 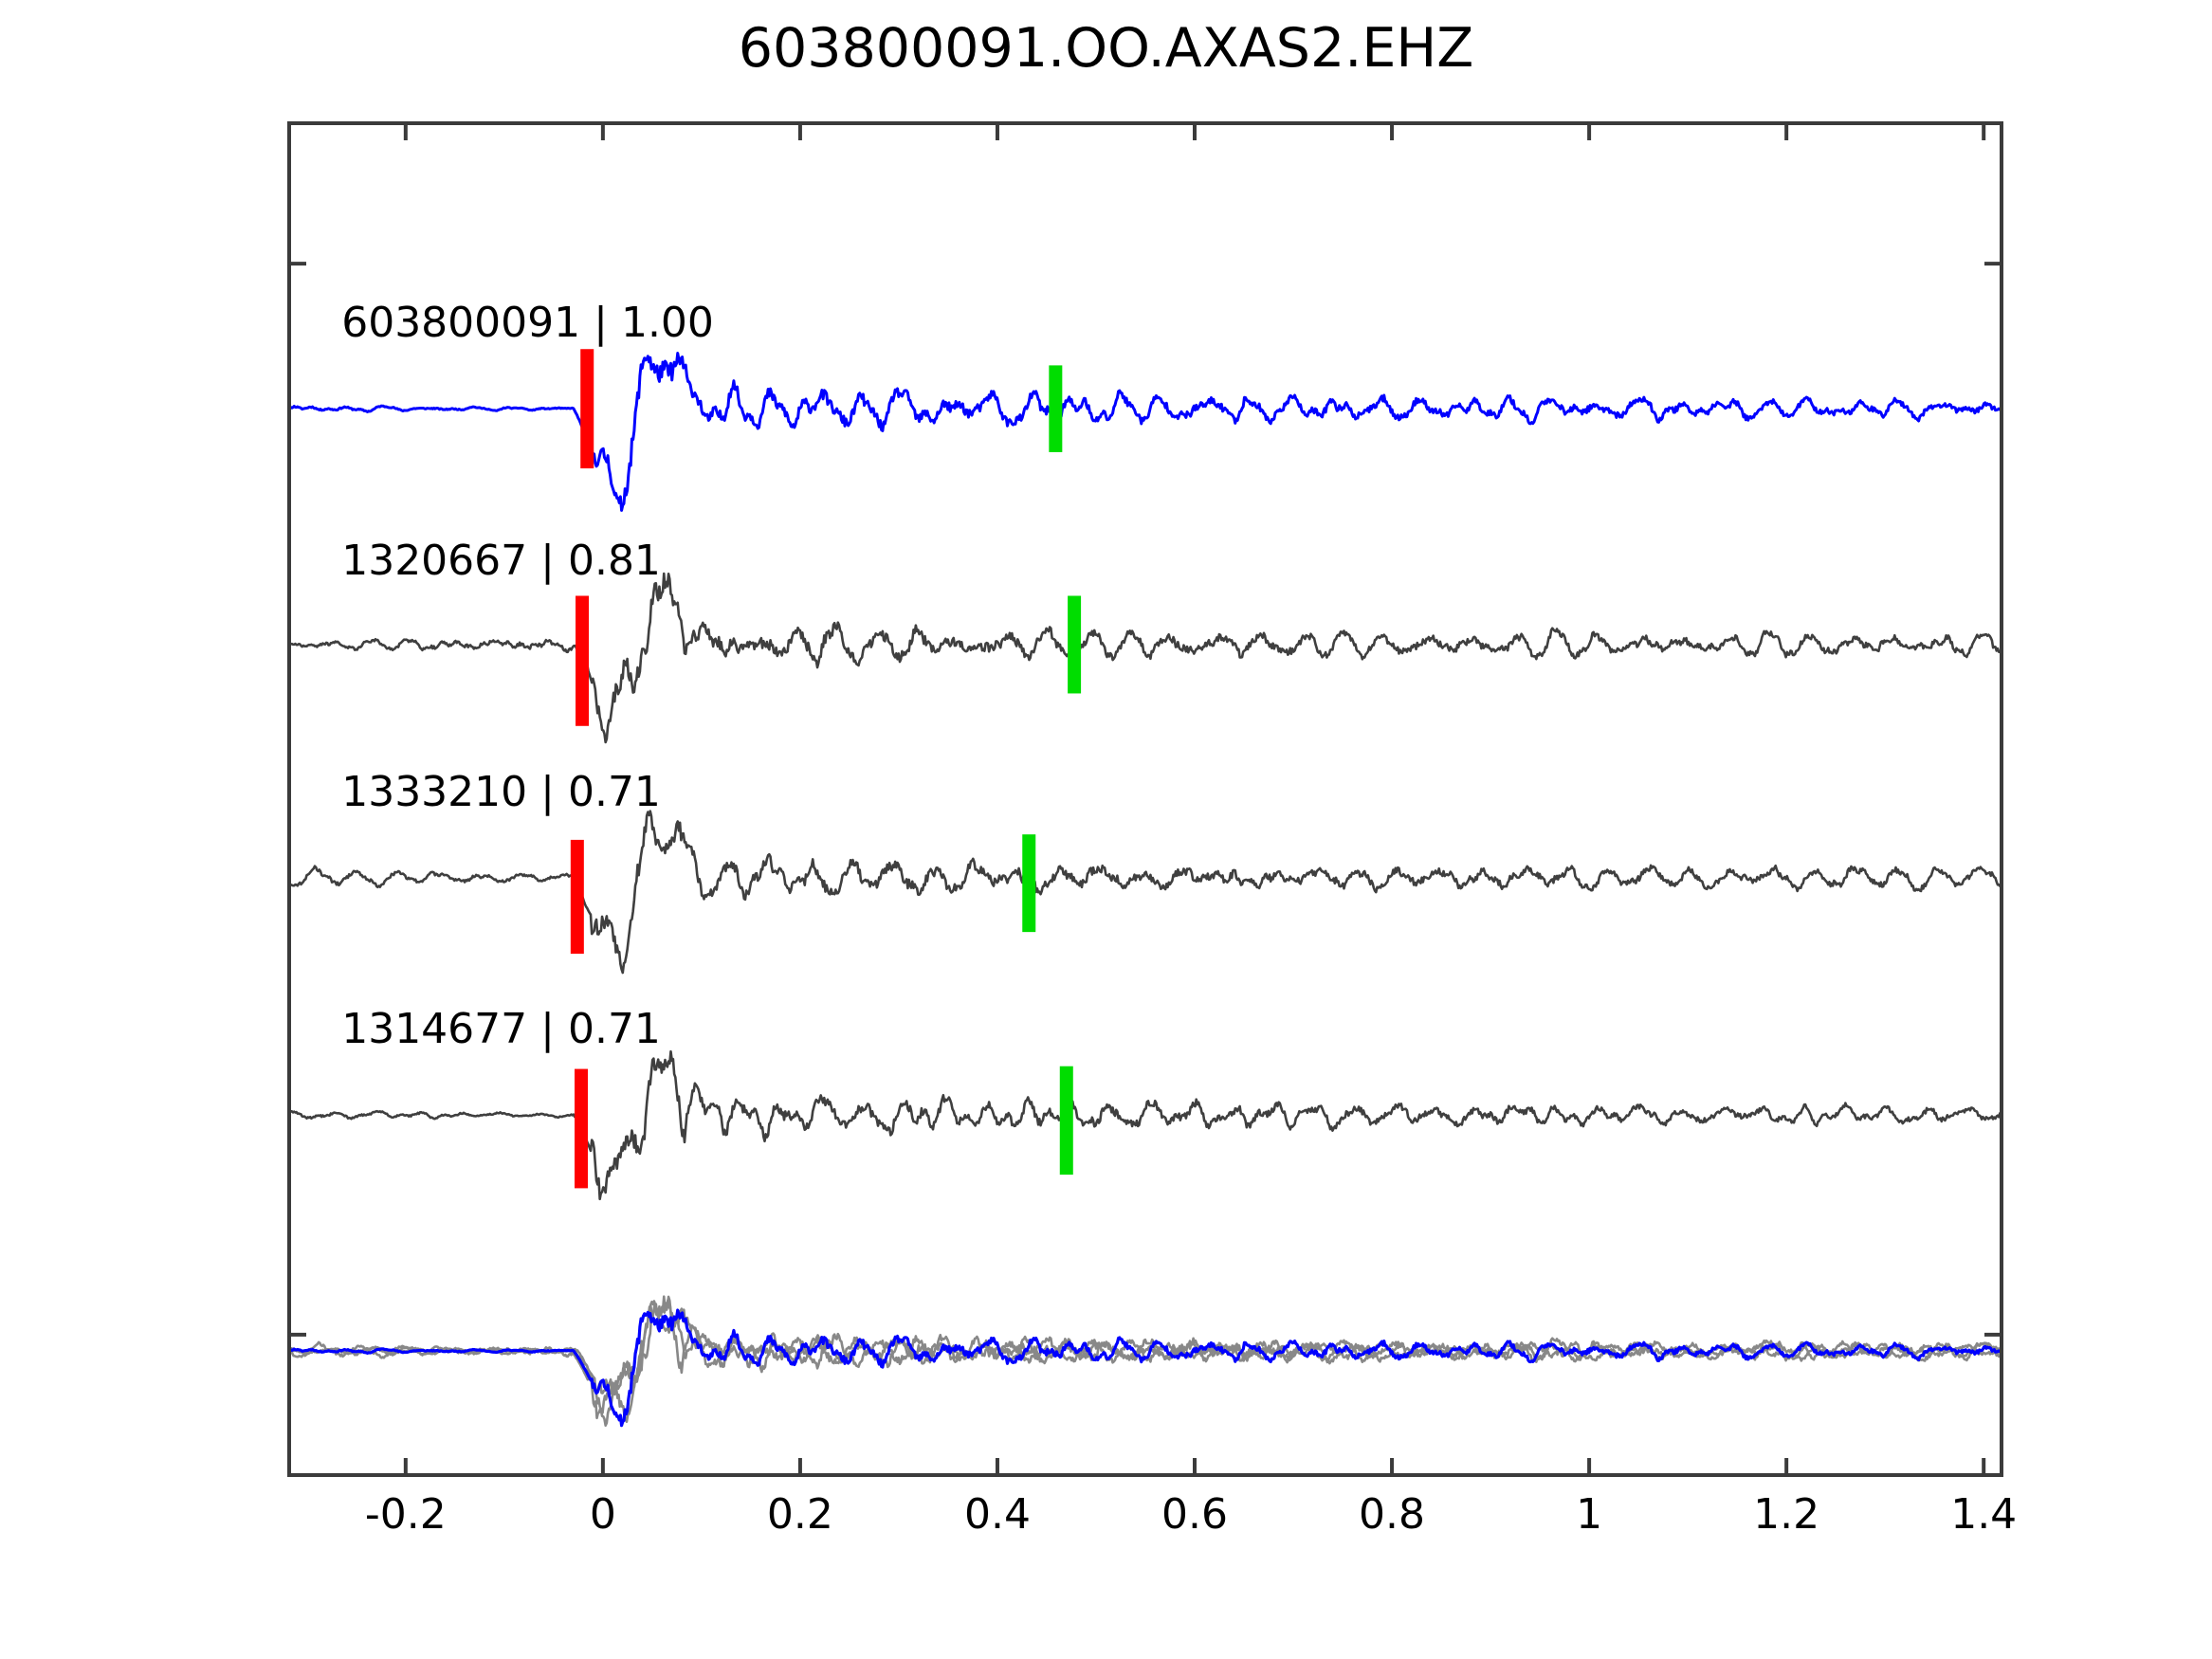 I want to click on x-tick-label: 0.8, so click(x=1392, y=1514).